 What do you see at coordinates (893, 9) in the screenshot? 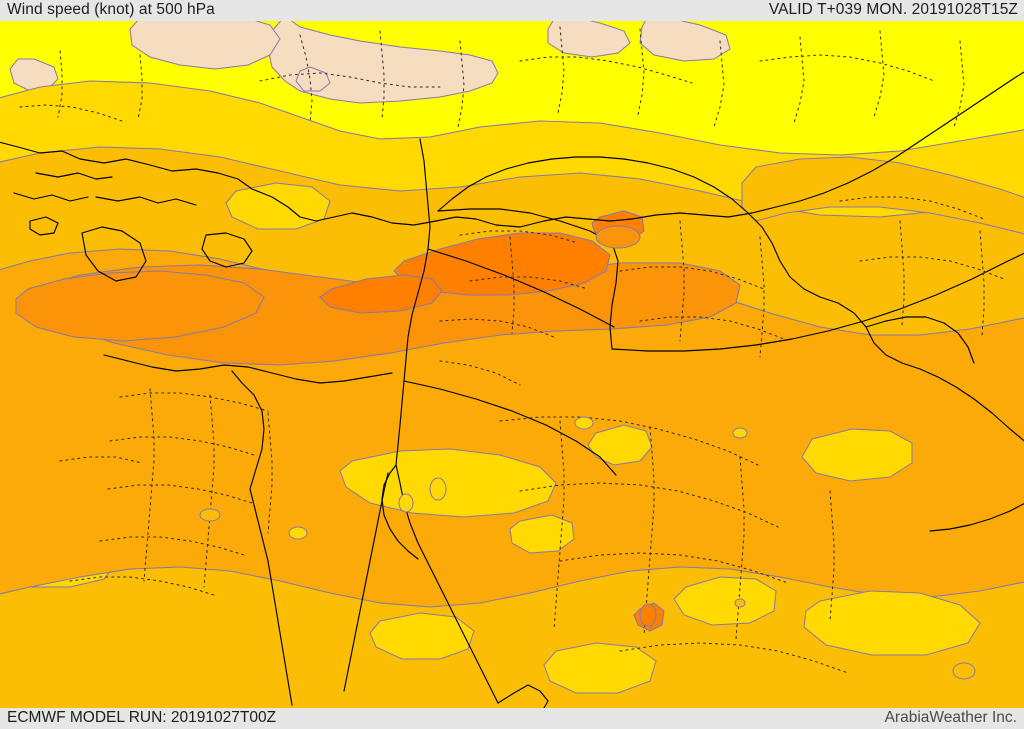
I see `valid-time-label: VALID T+039 MON. 20191028T15Z` at bounding box center [893, 9].